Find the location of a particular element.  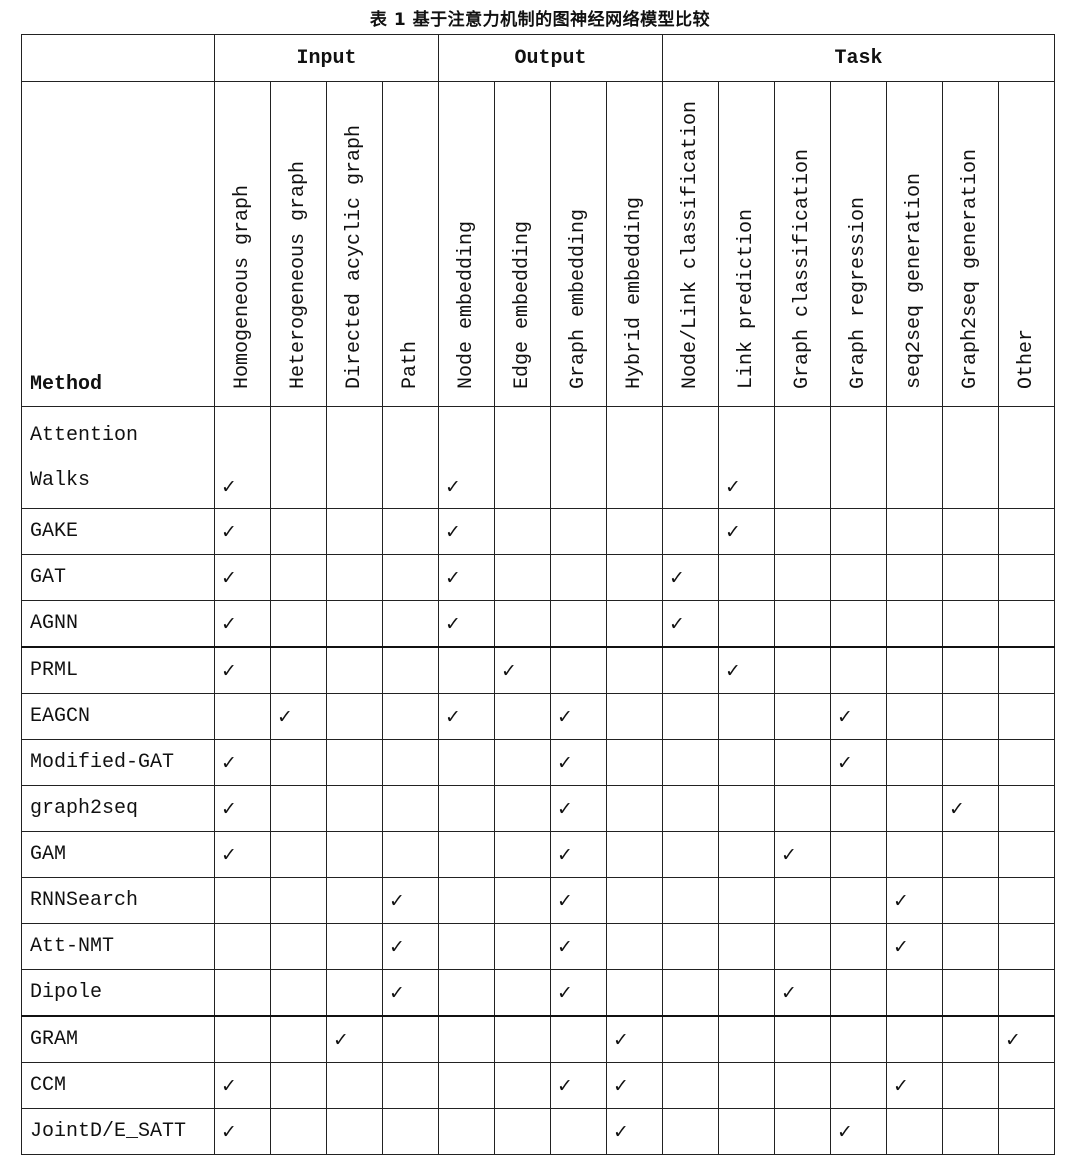

table-row: GAM ✓ ✓ ✓ is located at coordinates (538, 854).